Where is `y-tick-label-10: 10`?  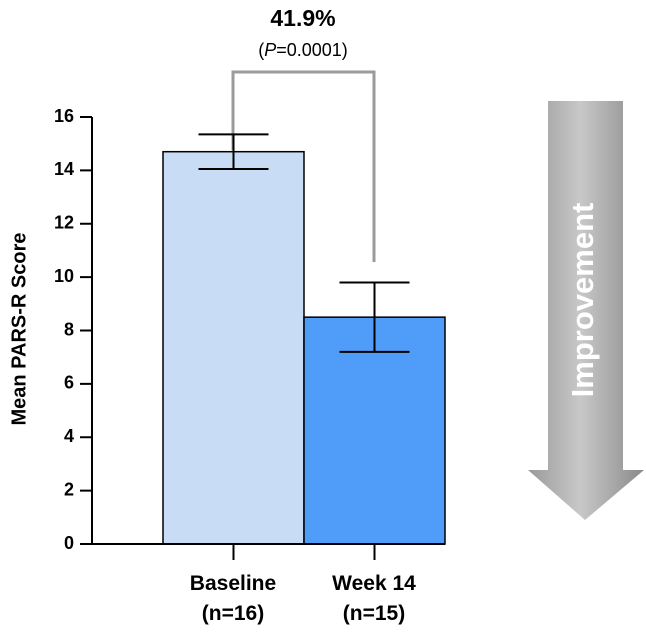 y-tick-label-10: 10 is located at coordinates (64, 276).